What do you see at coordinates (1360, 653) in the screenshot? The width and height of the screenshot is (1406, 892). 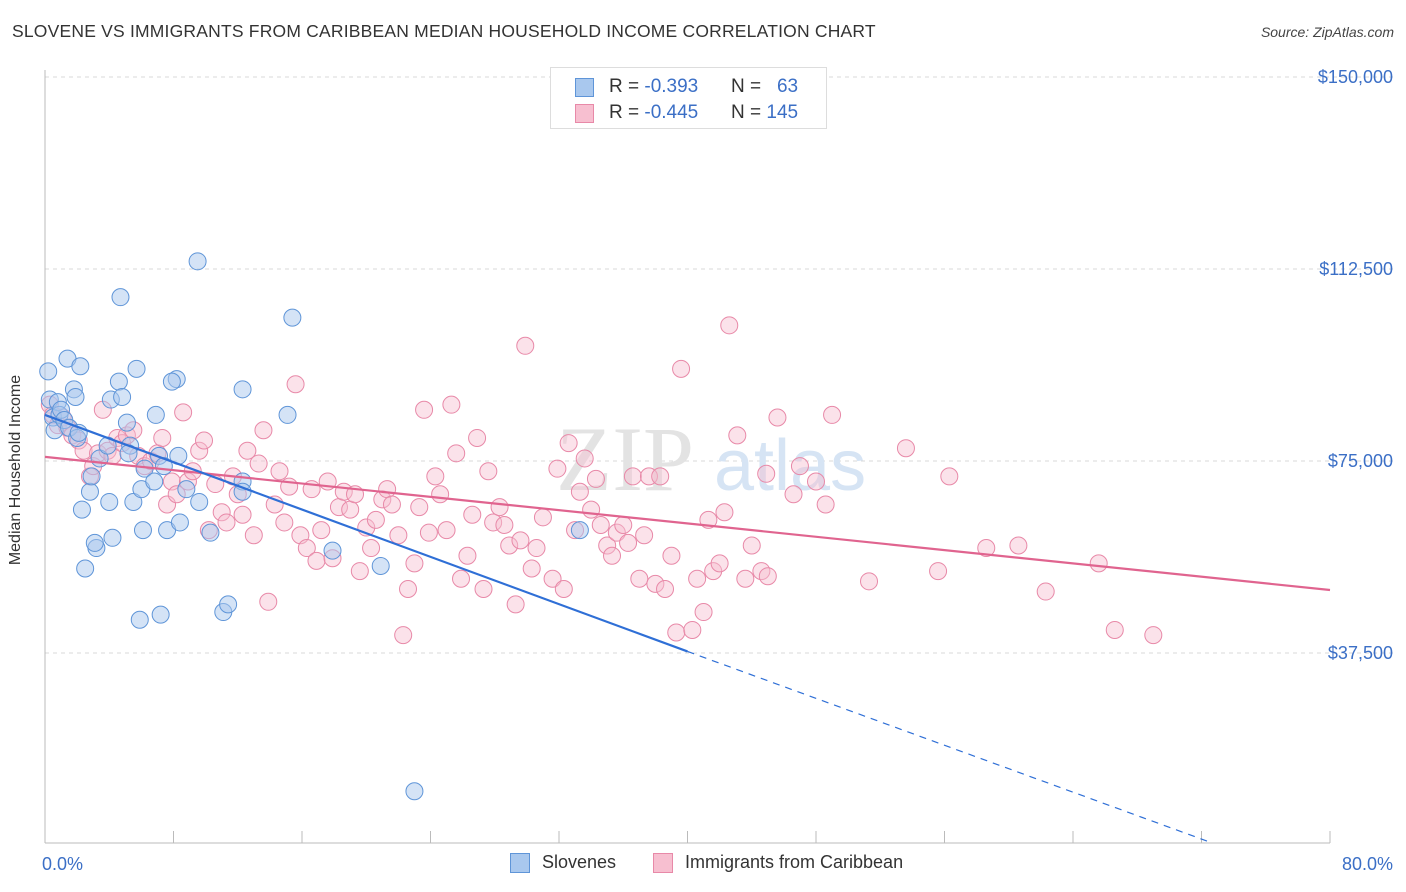 I see `y-tick-label: $37,500` at bounding box center [1360, 653].